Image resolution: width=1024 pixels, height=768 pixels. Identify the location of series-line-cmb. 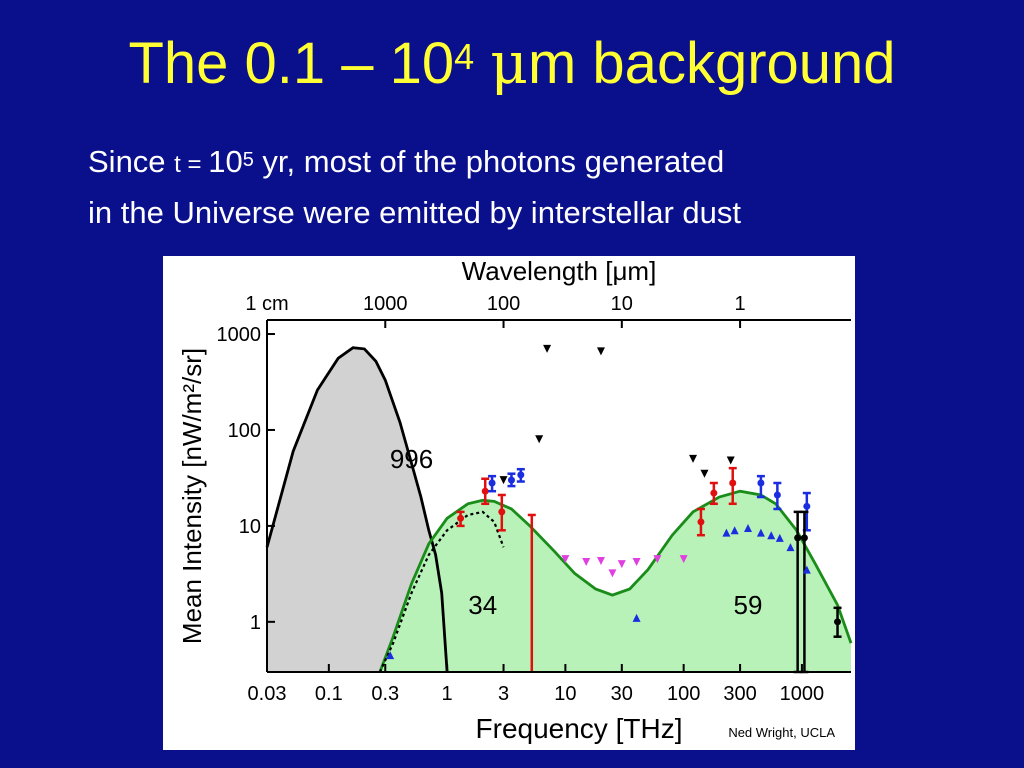
(357, 509).